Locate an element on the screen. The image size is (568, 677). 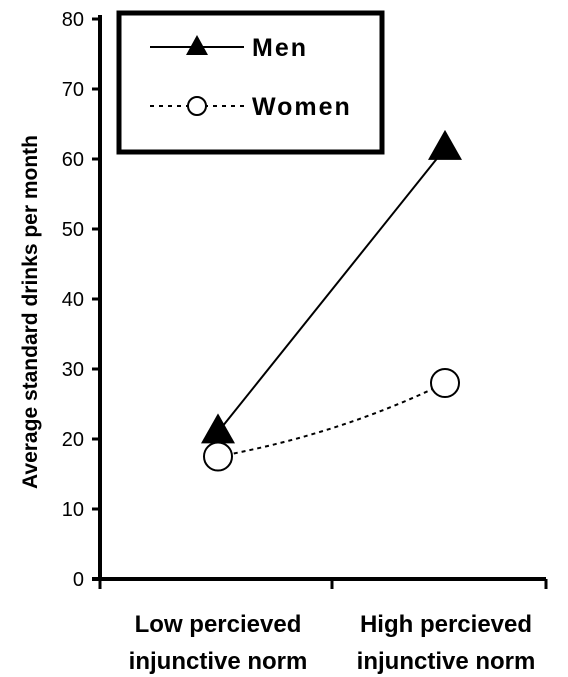
x-category-label: Low percieved injunctive norm is located at coordinates (218, 643).